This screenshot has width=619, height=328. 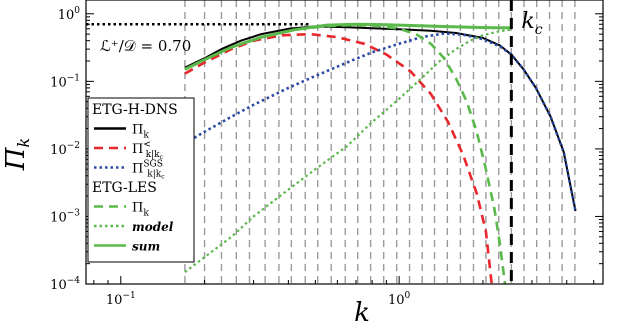 What do you see at coordinates (153, 227) in the screenshot?
I see `legend-label: model` at bounding box center [153, 227].